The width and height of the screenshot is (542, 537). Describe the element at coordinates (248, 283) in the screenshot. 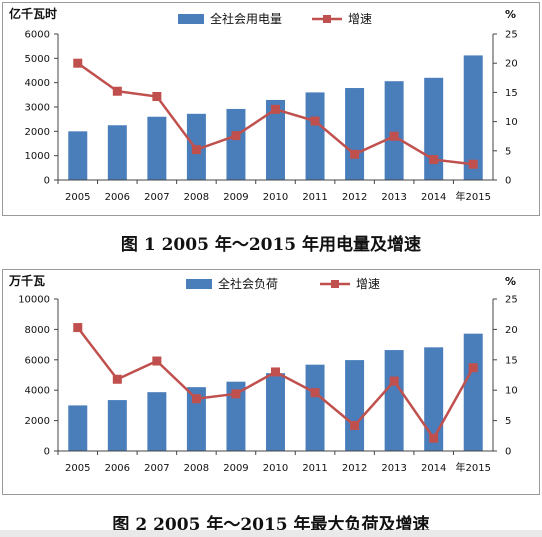

I see `legend-bar-label: 全社会负荷` at that location.